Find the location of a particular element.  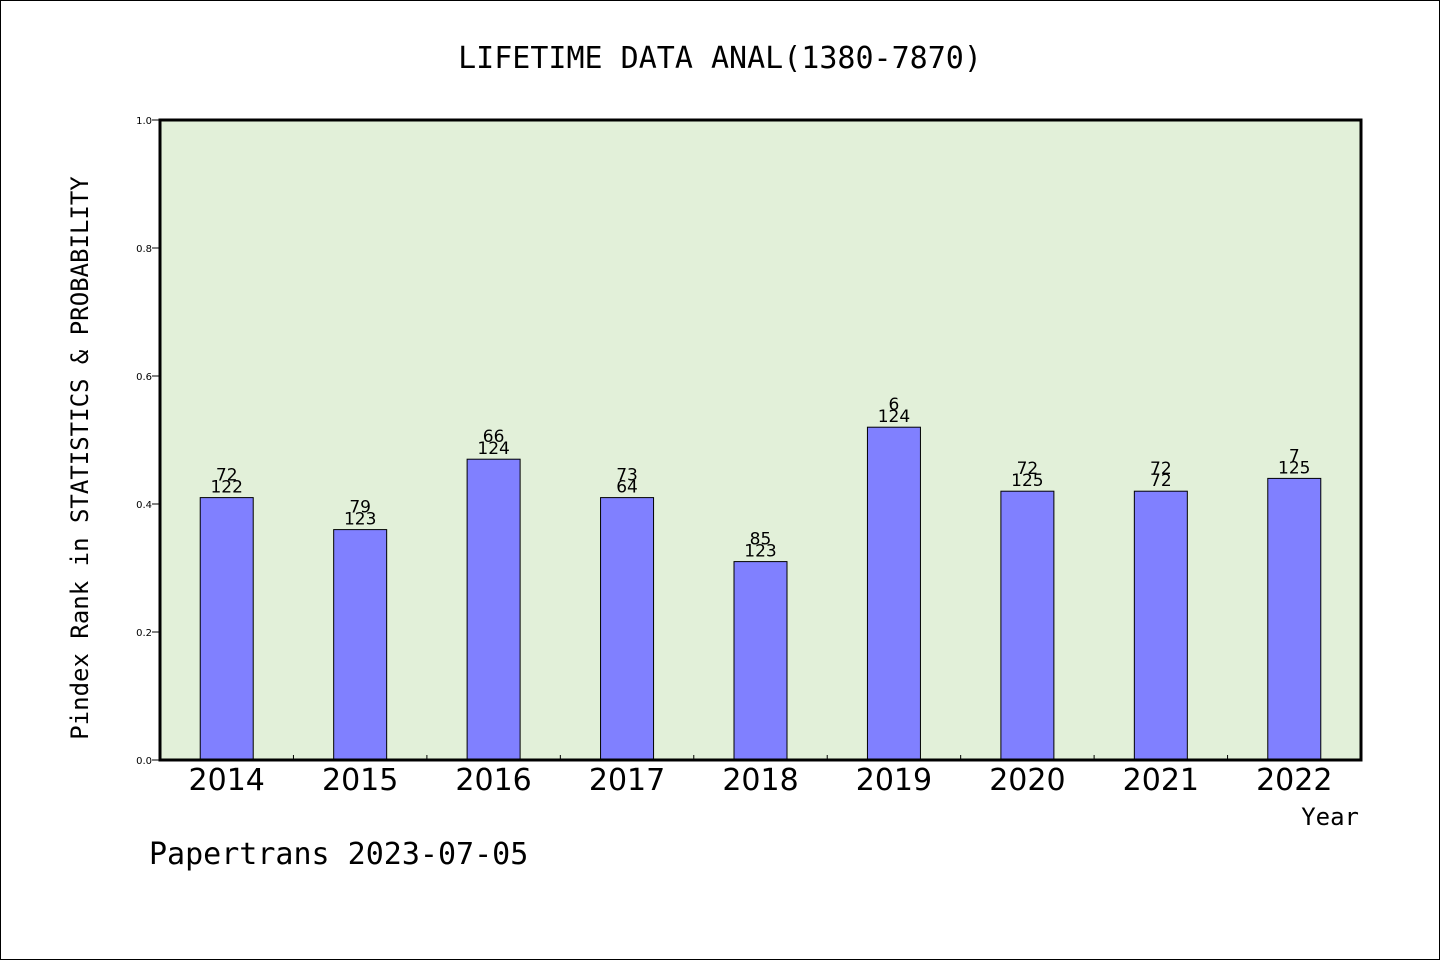

y-axis: 0.0 0.2 0.4 0.6 0.8 1.0 is located at coordinates (148, 441).